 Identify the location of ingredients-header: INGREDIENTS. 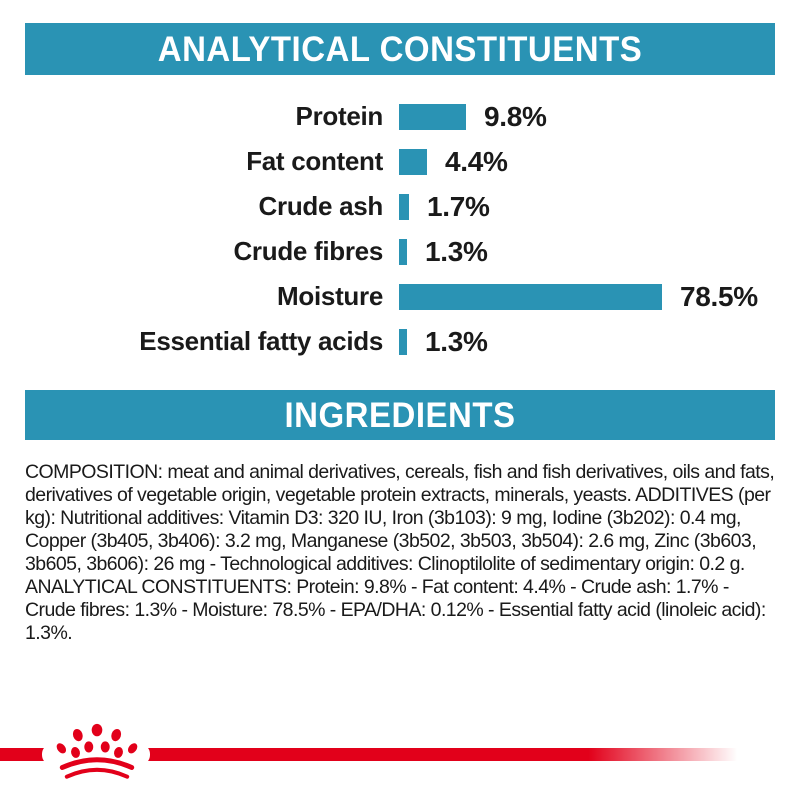
(400, 415).